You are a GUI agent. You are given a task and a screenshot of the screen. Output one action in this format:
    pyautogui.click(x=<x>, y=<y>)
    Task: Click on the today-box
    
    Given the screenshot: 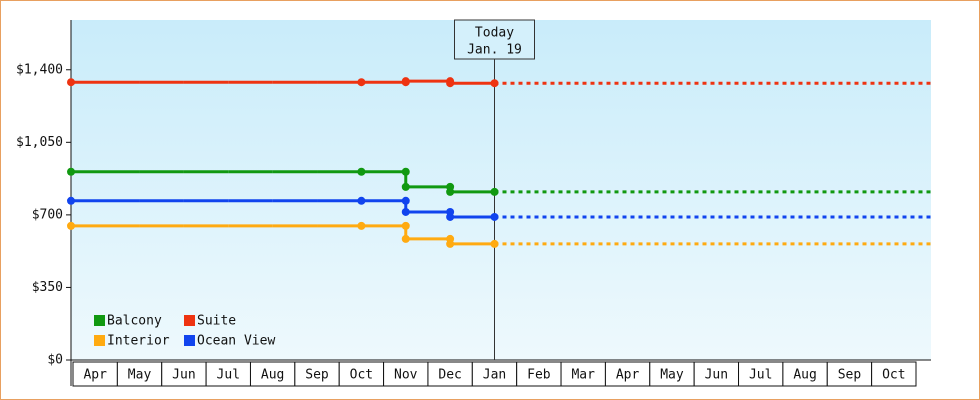 What is the action you would take?
    pyautogui.click(x=494, y=39)
    